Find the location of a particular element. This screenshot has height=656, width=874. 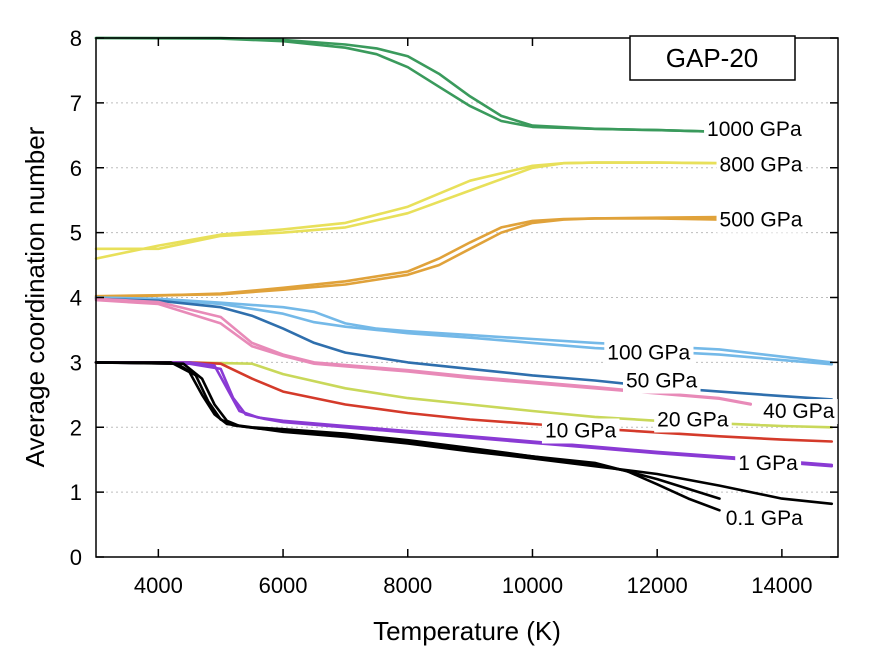

series-label-bg-50-gpa is located at coordinates (662, 381).